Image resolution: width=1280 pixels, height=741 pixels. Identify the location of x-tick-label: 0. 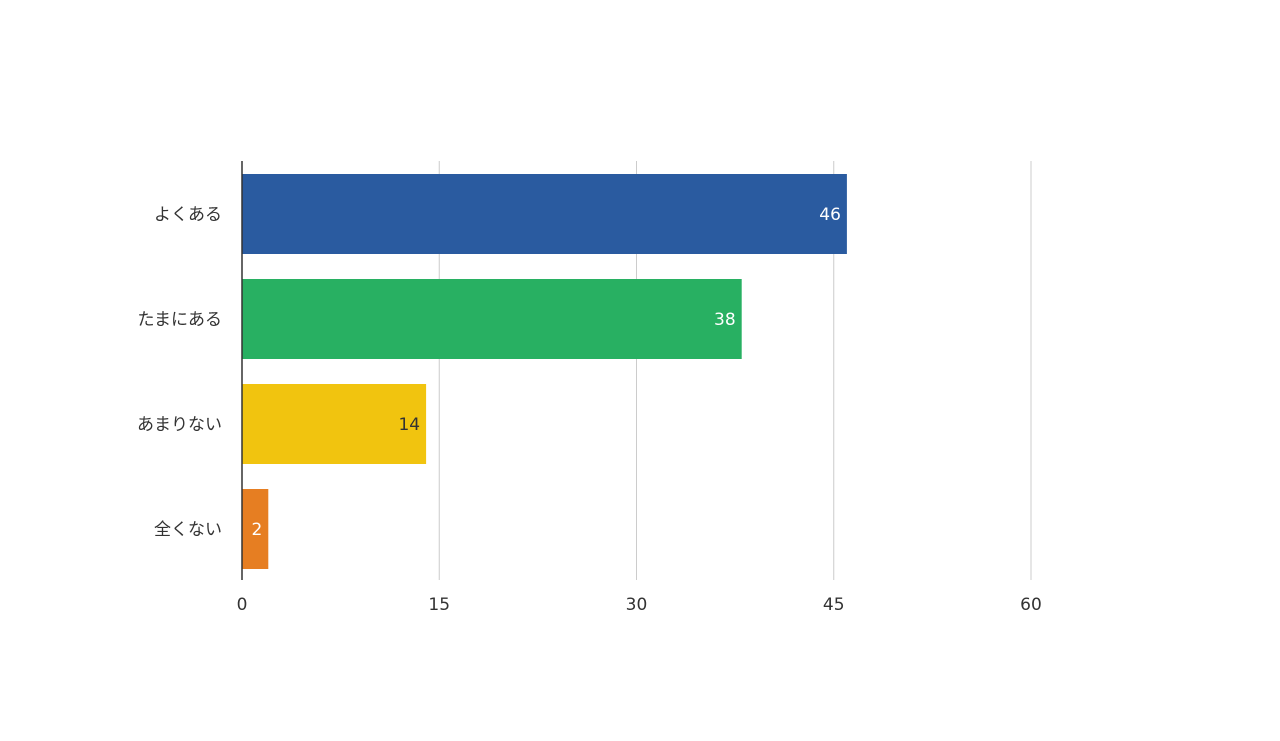
(242, 605).